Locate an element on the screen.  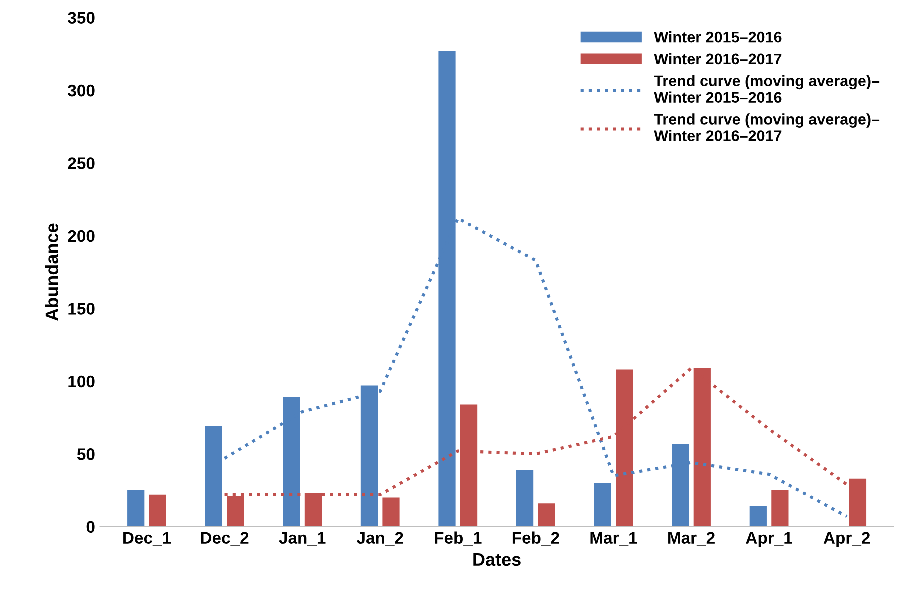
legend-label: Winter 2016–2017 is located at coordinates (718, 59).